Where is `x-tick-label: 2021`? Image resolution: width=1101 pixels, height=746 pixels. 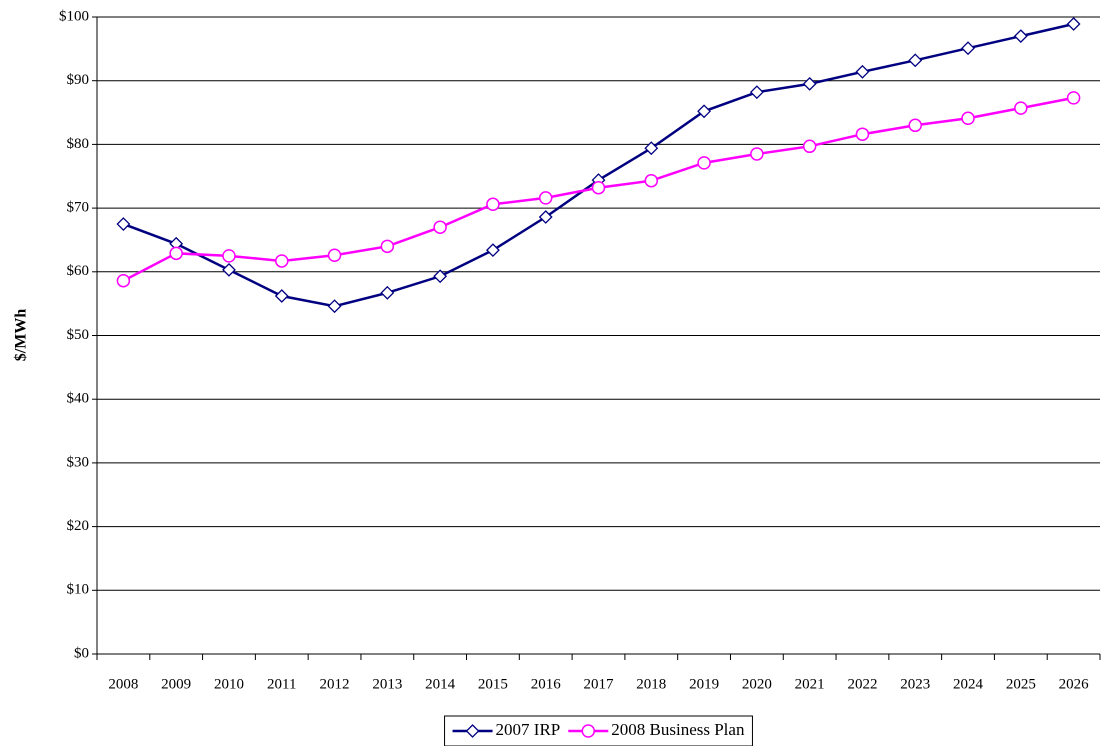
x-tick-label: 2021 is located at coordinates (810, 684).